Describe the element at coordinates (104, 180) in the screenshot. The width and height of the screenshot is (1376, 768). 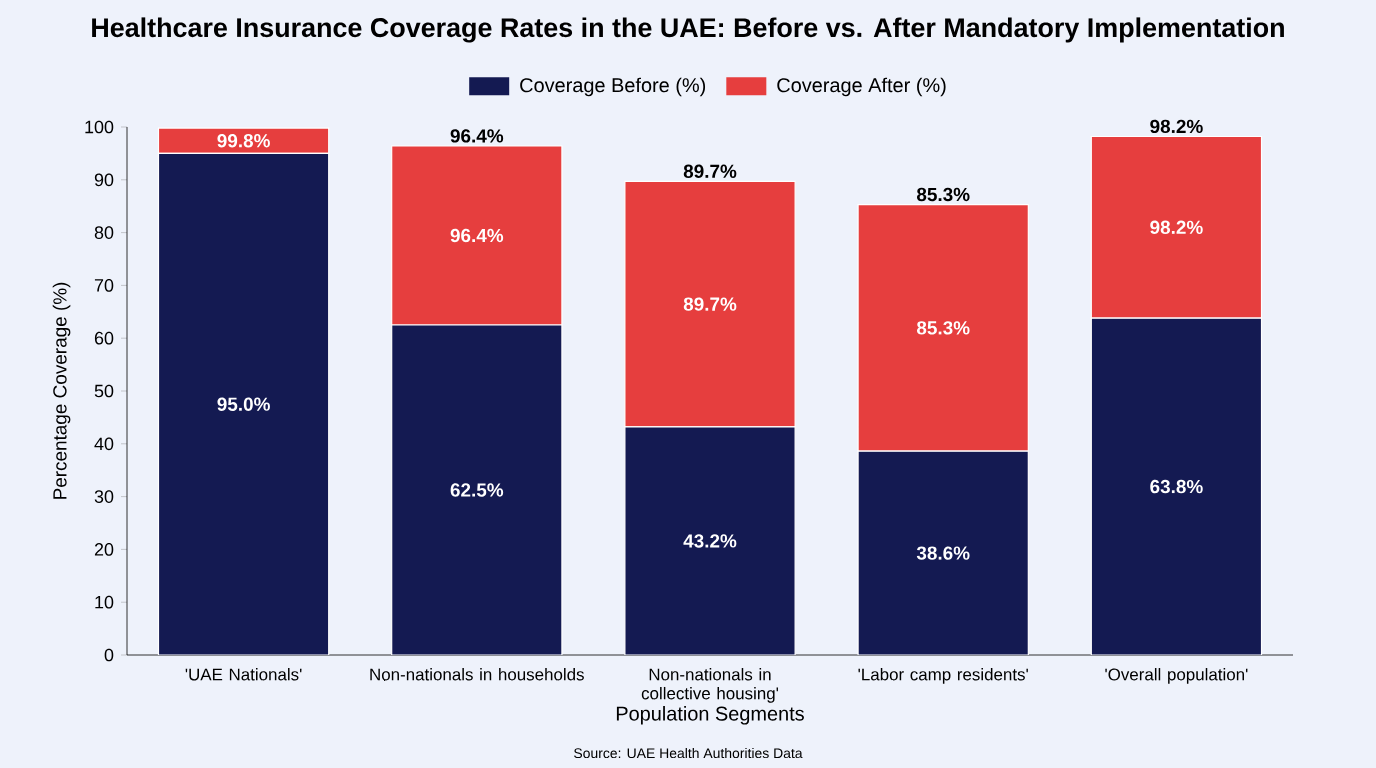
I see `y-tick-label: 90` at that location.